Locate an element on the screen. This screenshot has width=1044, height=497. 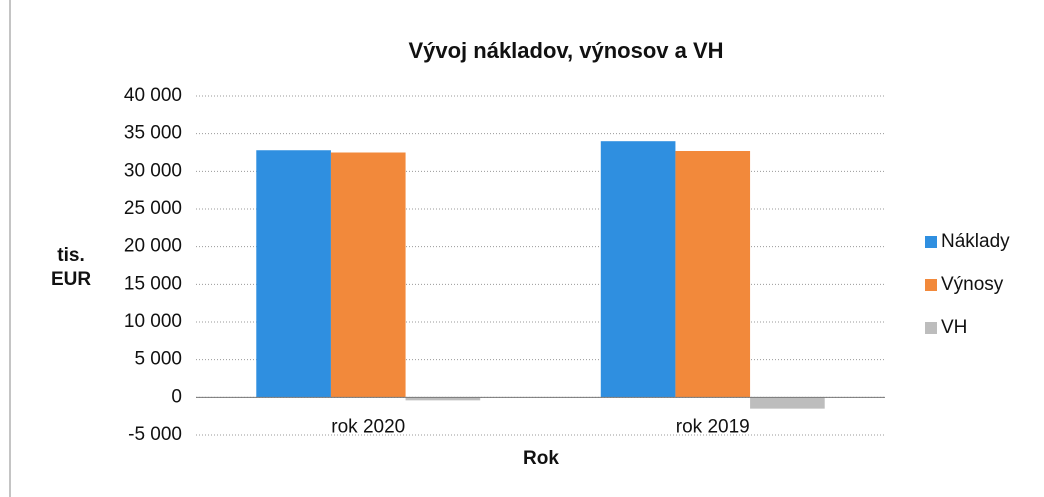
y-tick-label: 40 000 is located at coordinates (153, 95).